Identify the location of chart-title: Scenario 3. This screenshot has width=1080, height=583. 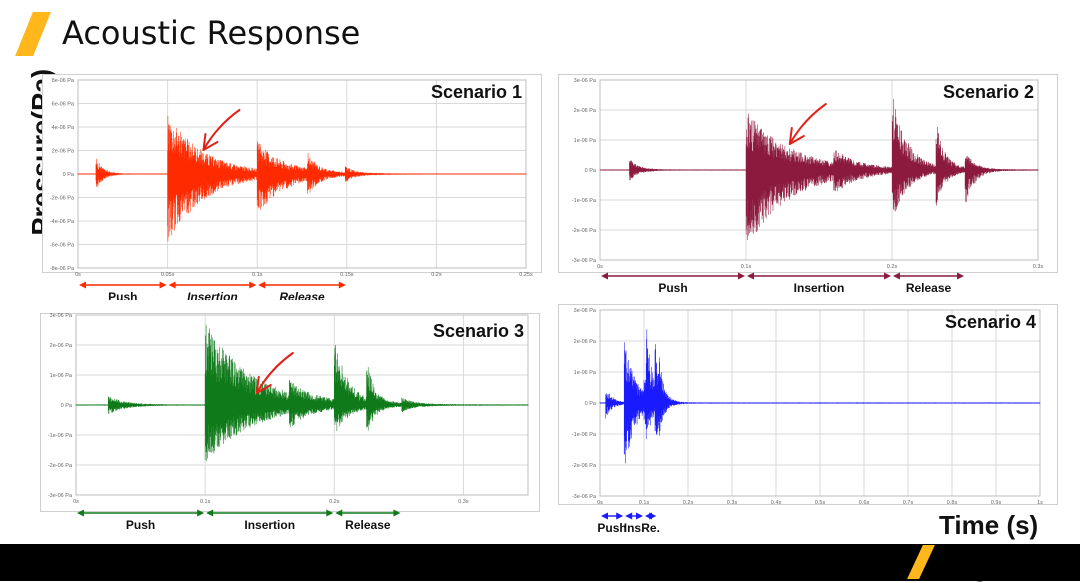
(478, 331).